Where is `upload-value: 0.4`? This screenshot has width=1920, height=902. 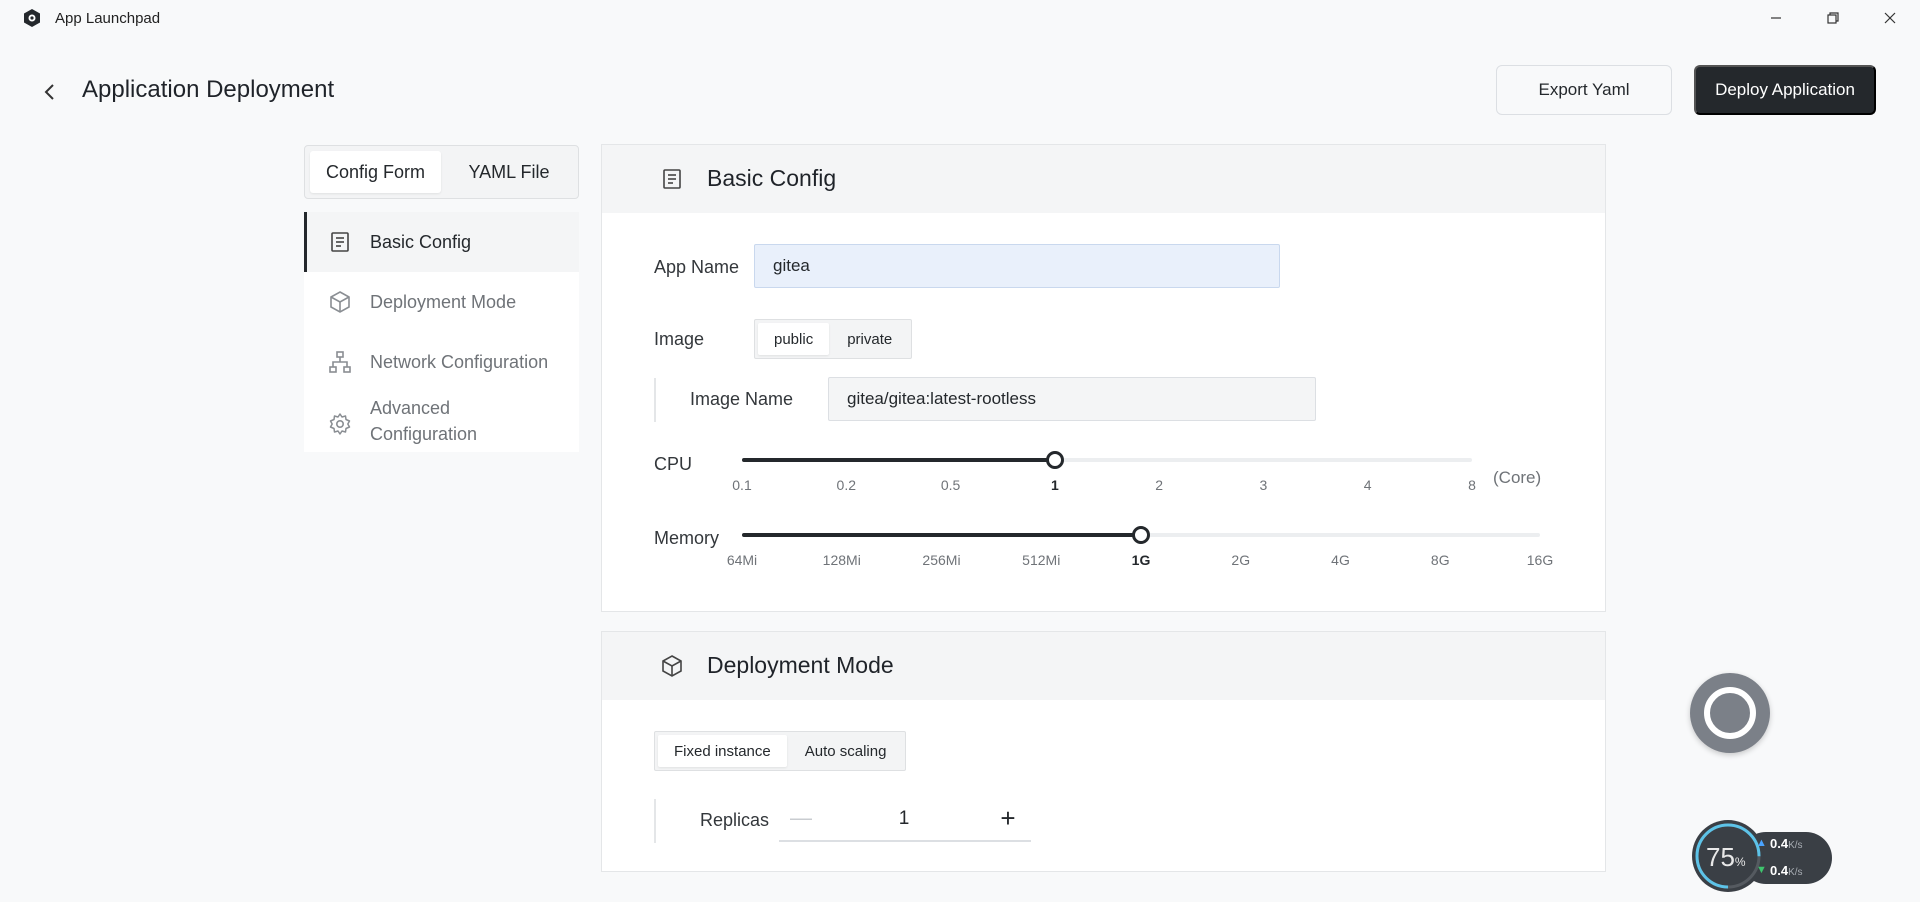
upload-value: 0.4 is located at coordinates (1779, 843).